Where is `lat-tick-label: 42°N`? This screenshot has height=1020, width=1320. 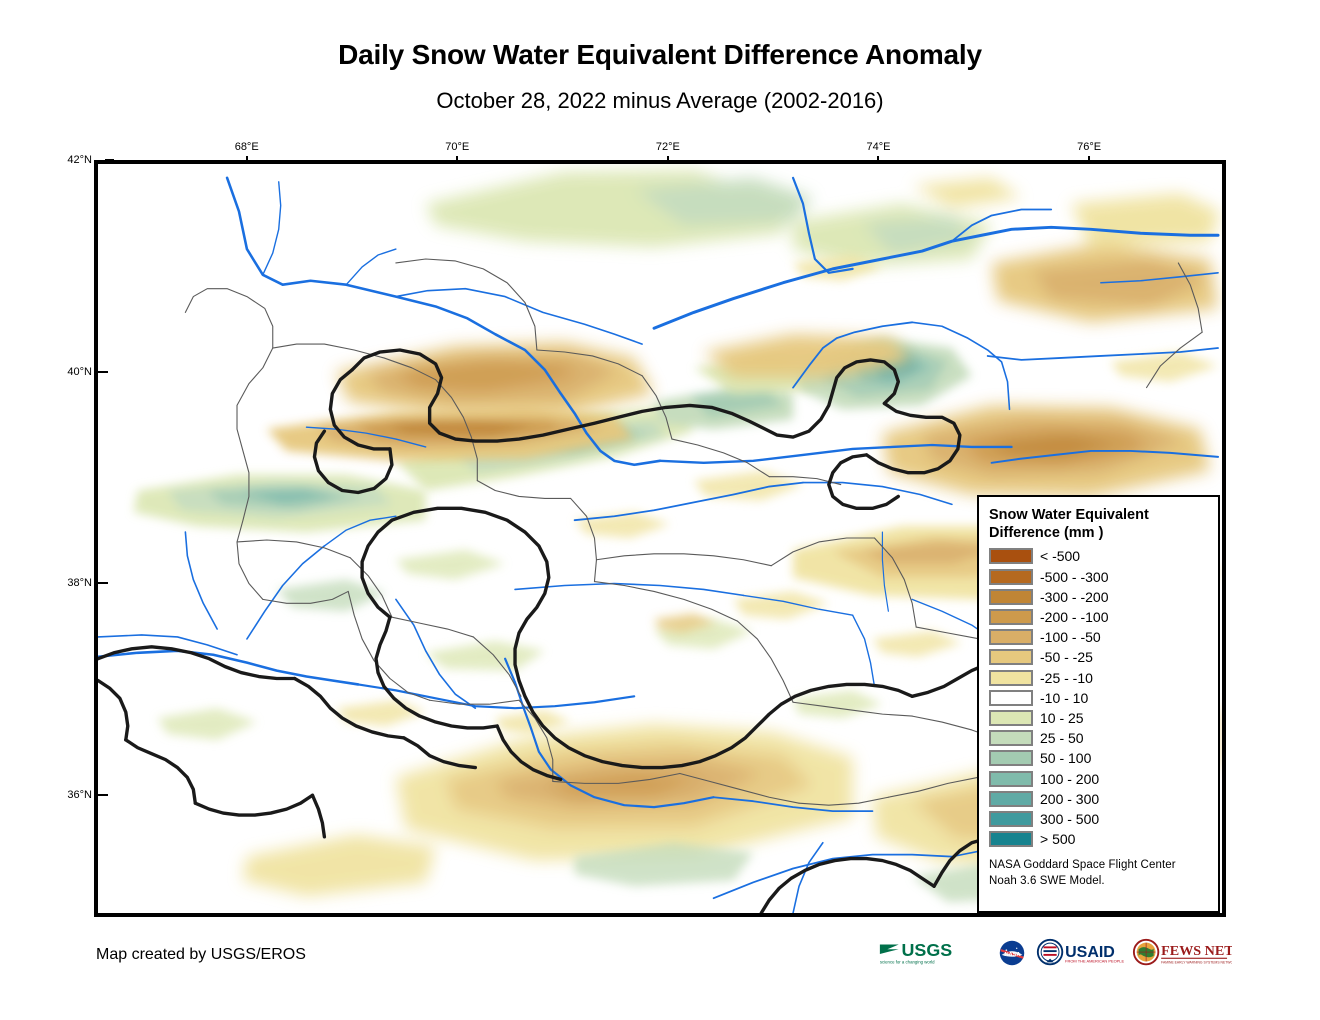 lat-tick-label: 42°N is located at coordinates (79, 160).